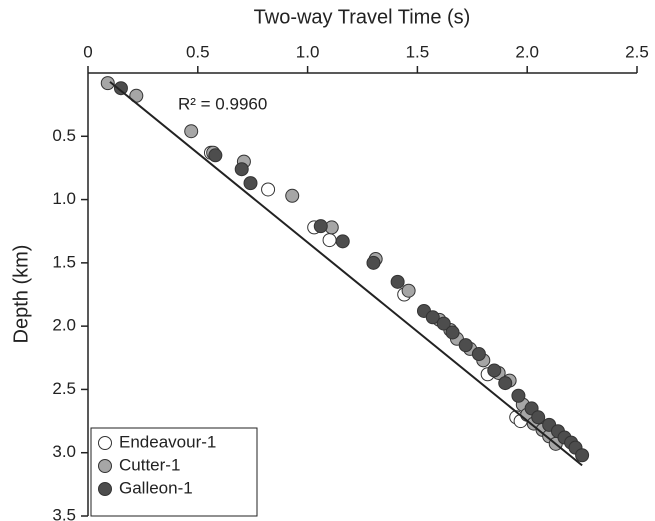 This screenshot has height=521, width=655. What do you see at coordinates (21, 294) in the screenshot?
I see `y-axis-title: Depth (km)` at bounding box center [21, 294].